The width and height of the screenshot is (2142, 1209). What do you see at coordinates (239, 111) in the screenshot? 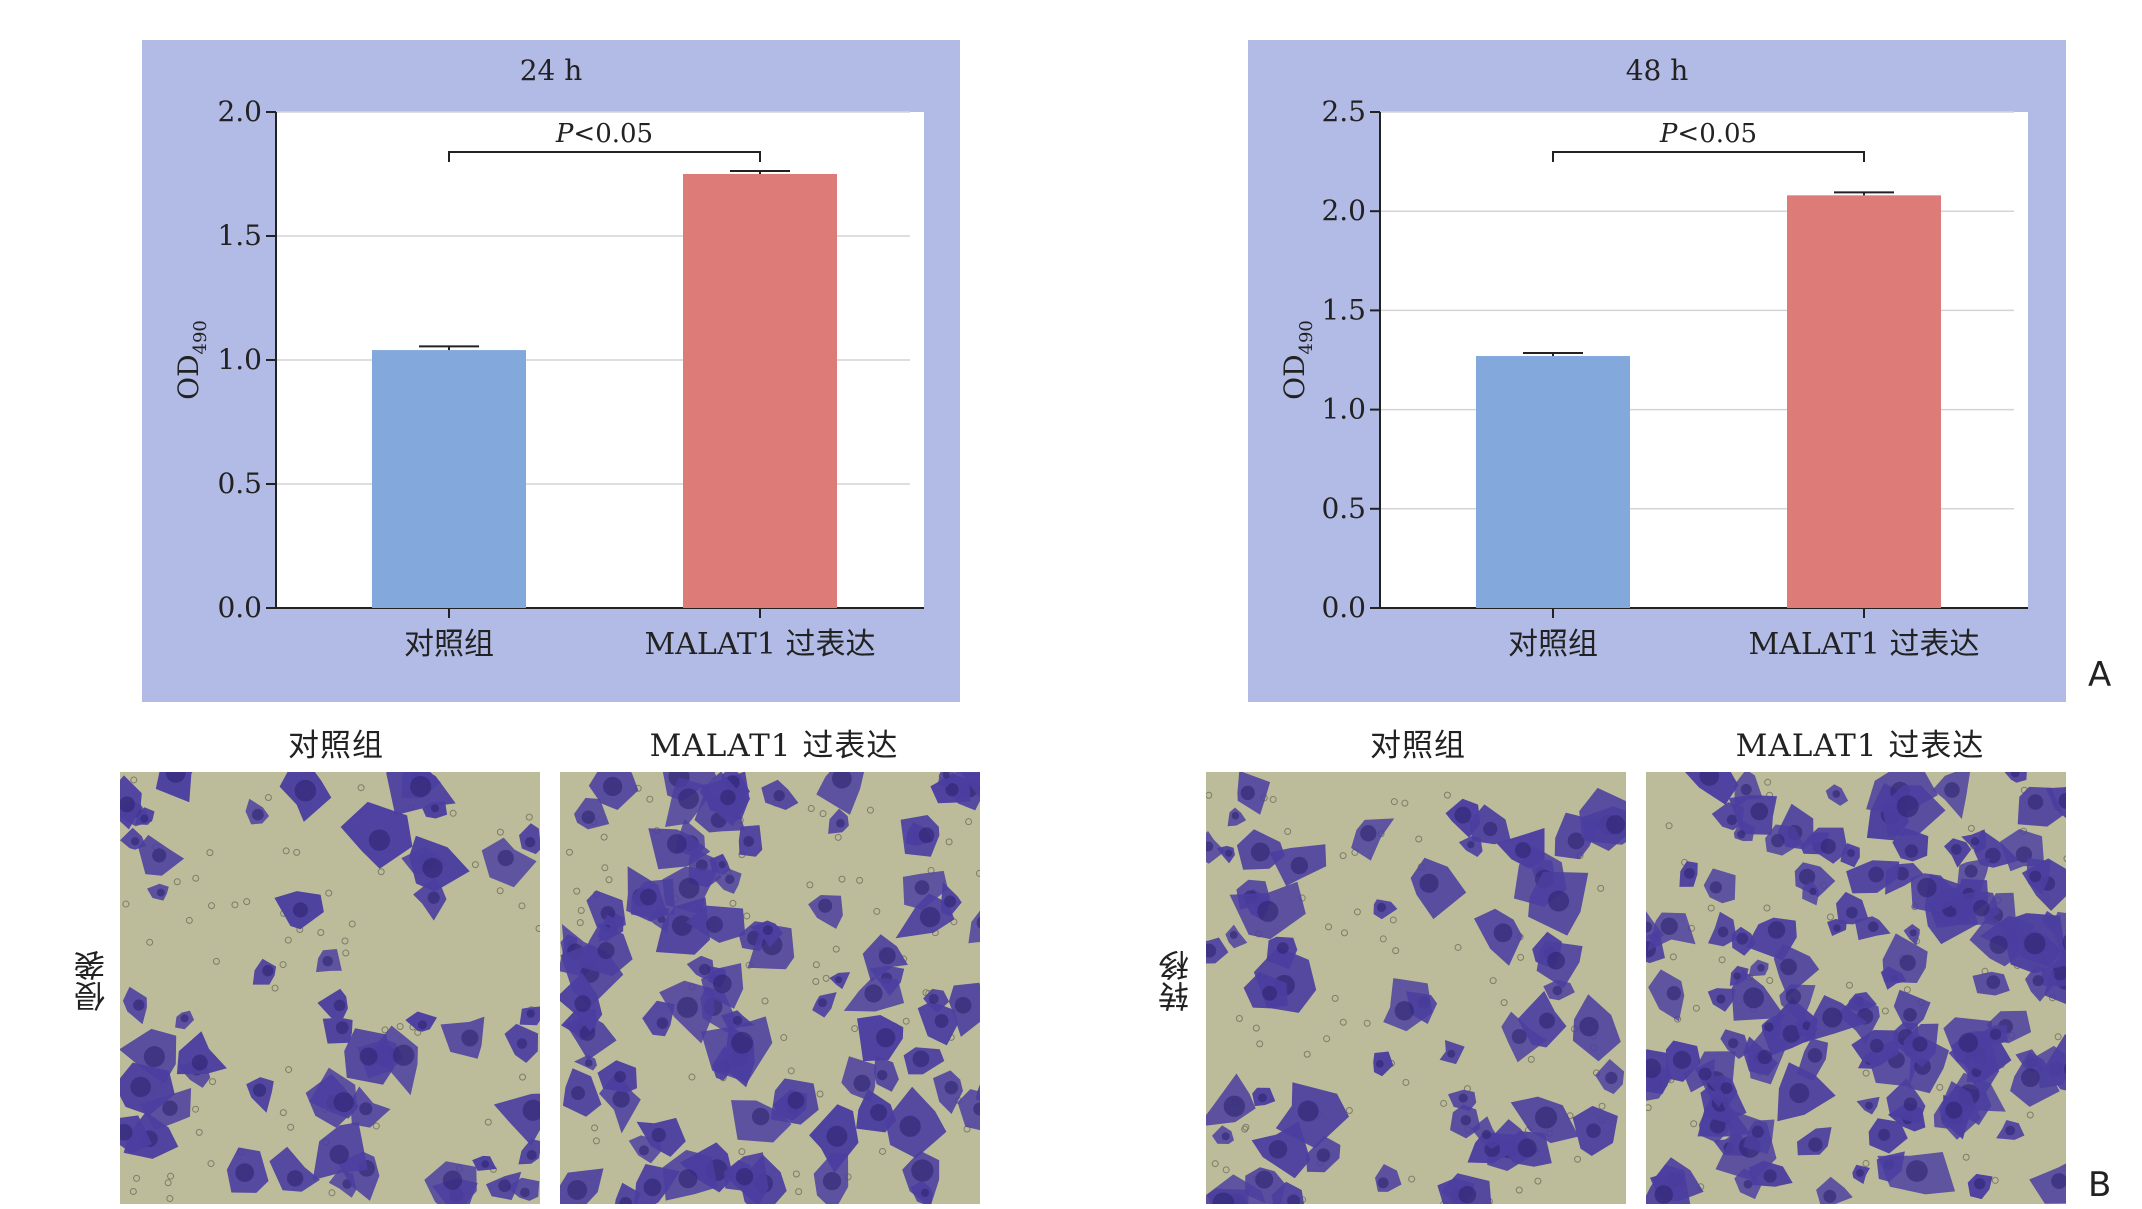
I see `y-tick-label: 2.0` at bounding box center [239, 111].